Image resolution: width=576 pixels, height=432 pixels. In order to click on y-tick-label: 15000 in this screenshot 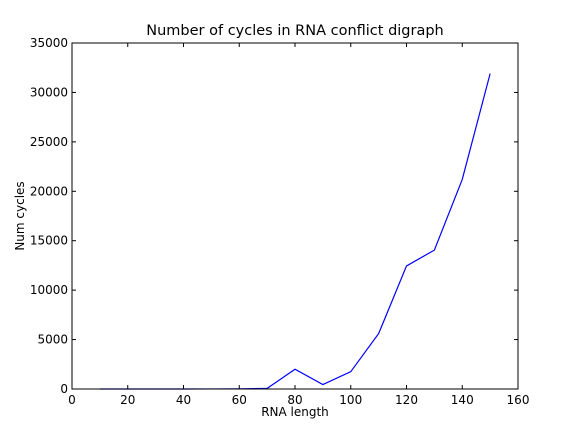, I will do `click(49, 241)`.